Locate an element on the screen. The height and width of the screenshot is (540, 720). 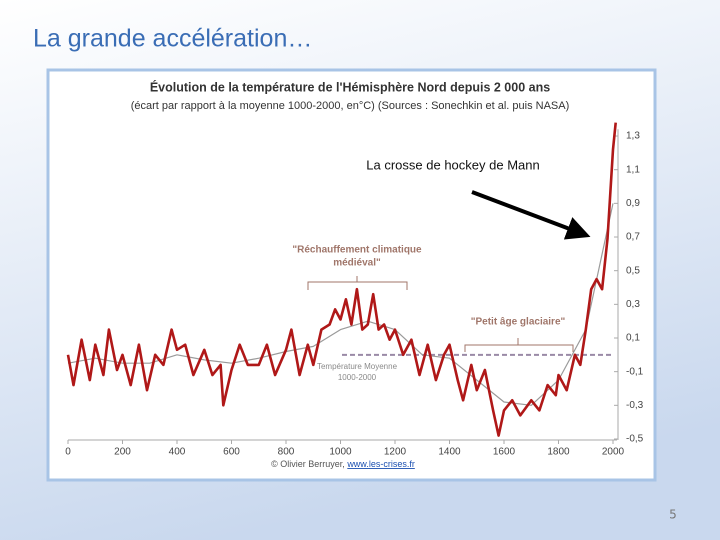
x-tick-label: 400 is located at coordinates (177, 452).